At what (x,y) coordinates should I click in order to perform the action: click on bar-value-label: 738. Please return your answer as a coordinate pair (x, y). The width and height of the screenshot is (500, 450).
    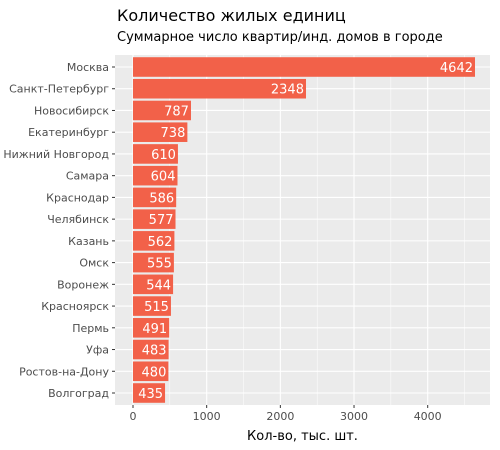
    Looking at the image, I should click on (173, 133).